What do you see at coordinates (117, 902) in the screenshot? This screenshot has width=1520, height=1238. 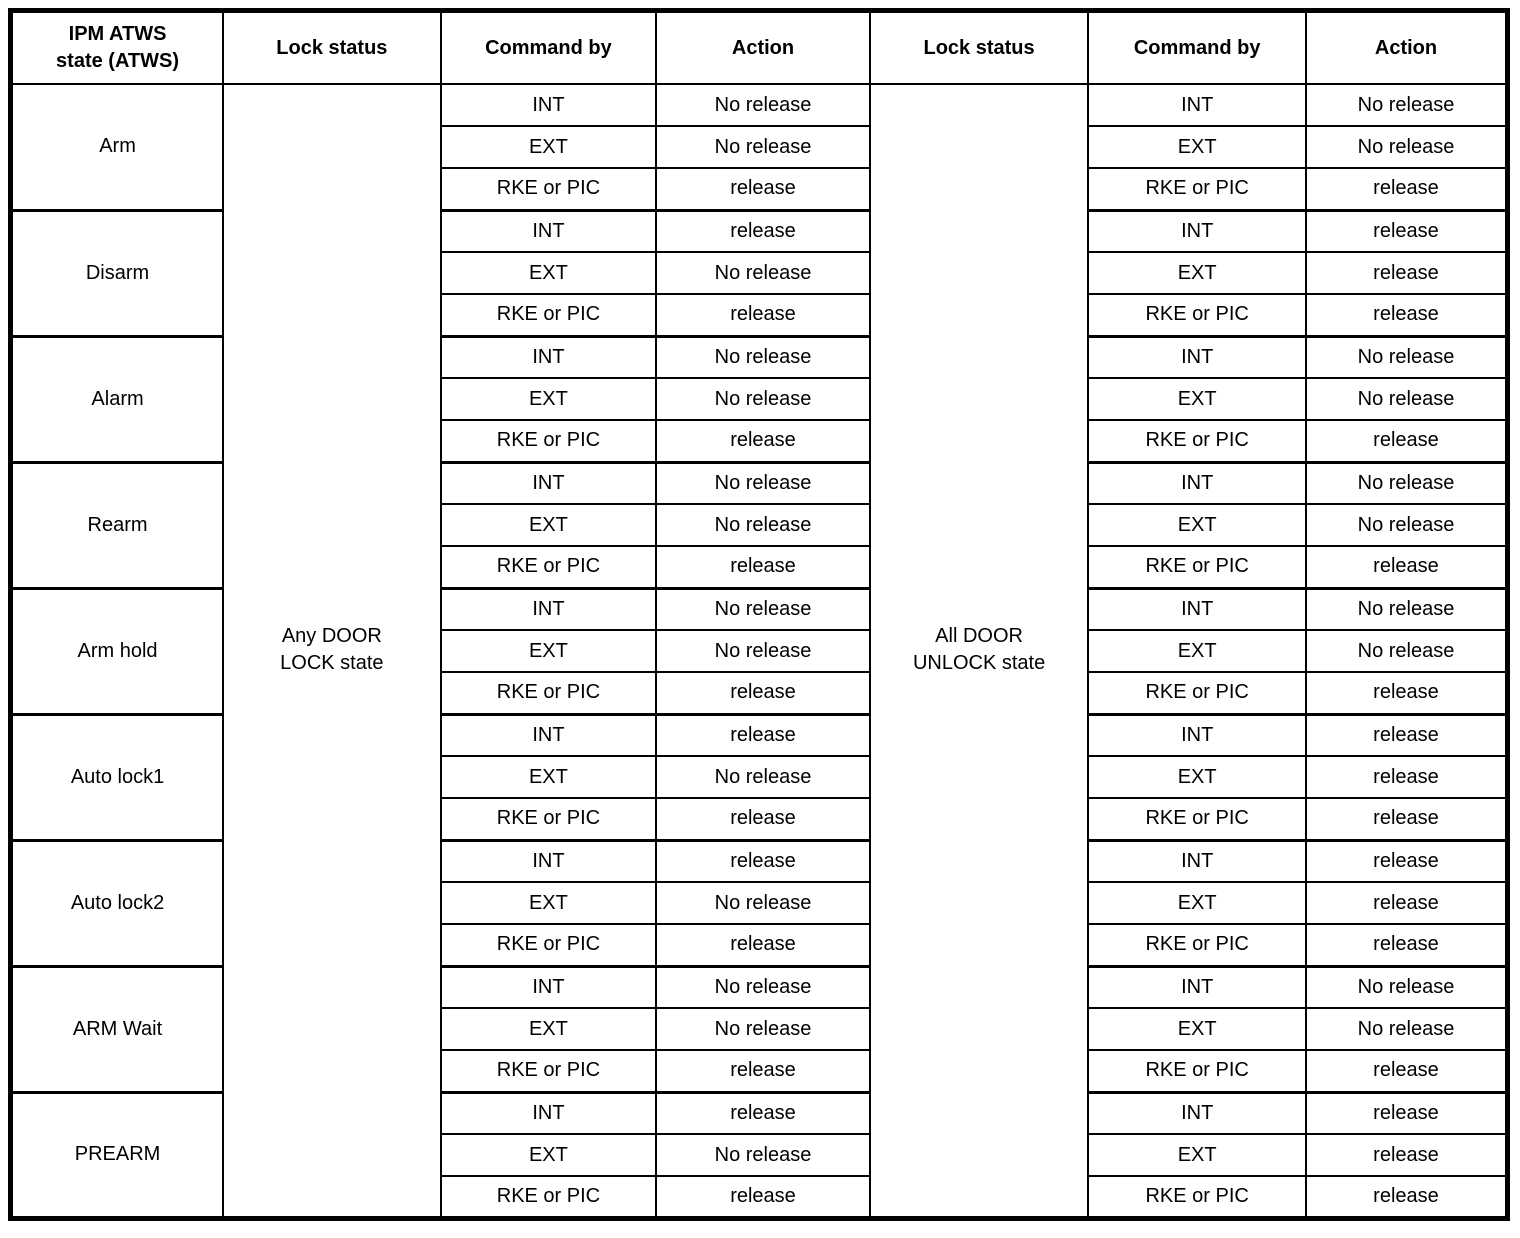 I see `state-cell: Auto lock2` at bounding box center [117, 902].